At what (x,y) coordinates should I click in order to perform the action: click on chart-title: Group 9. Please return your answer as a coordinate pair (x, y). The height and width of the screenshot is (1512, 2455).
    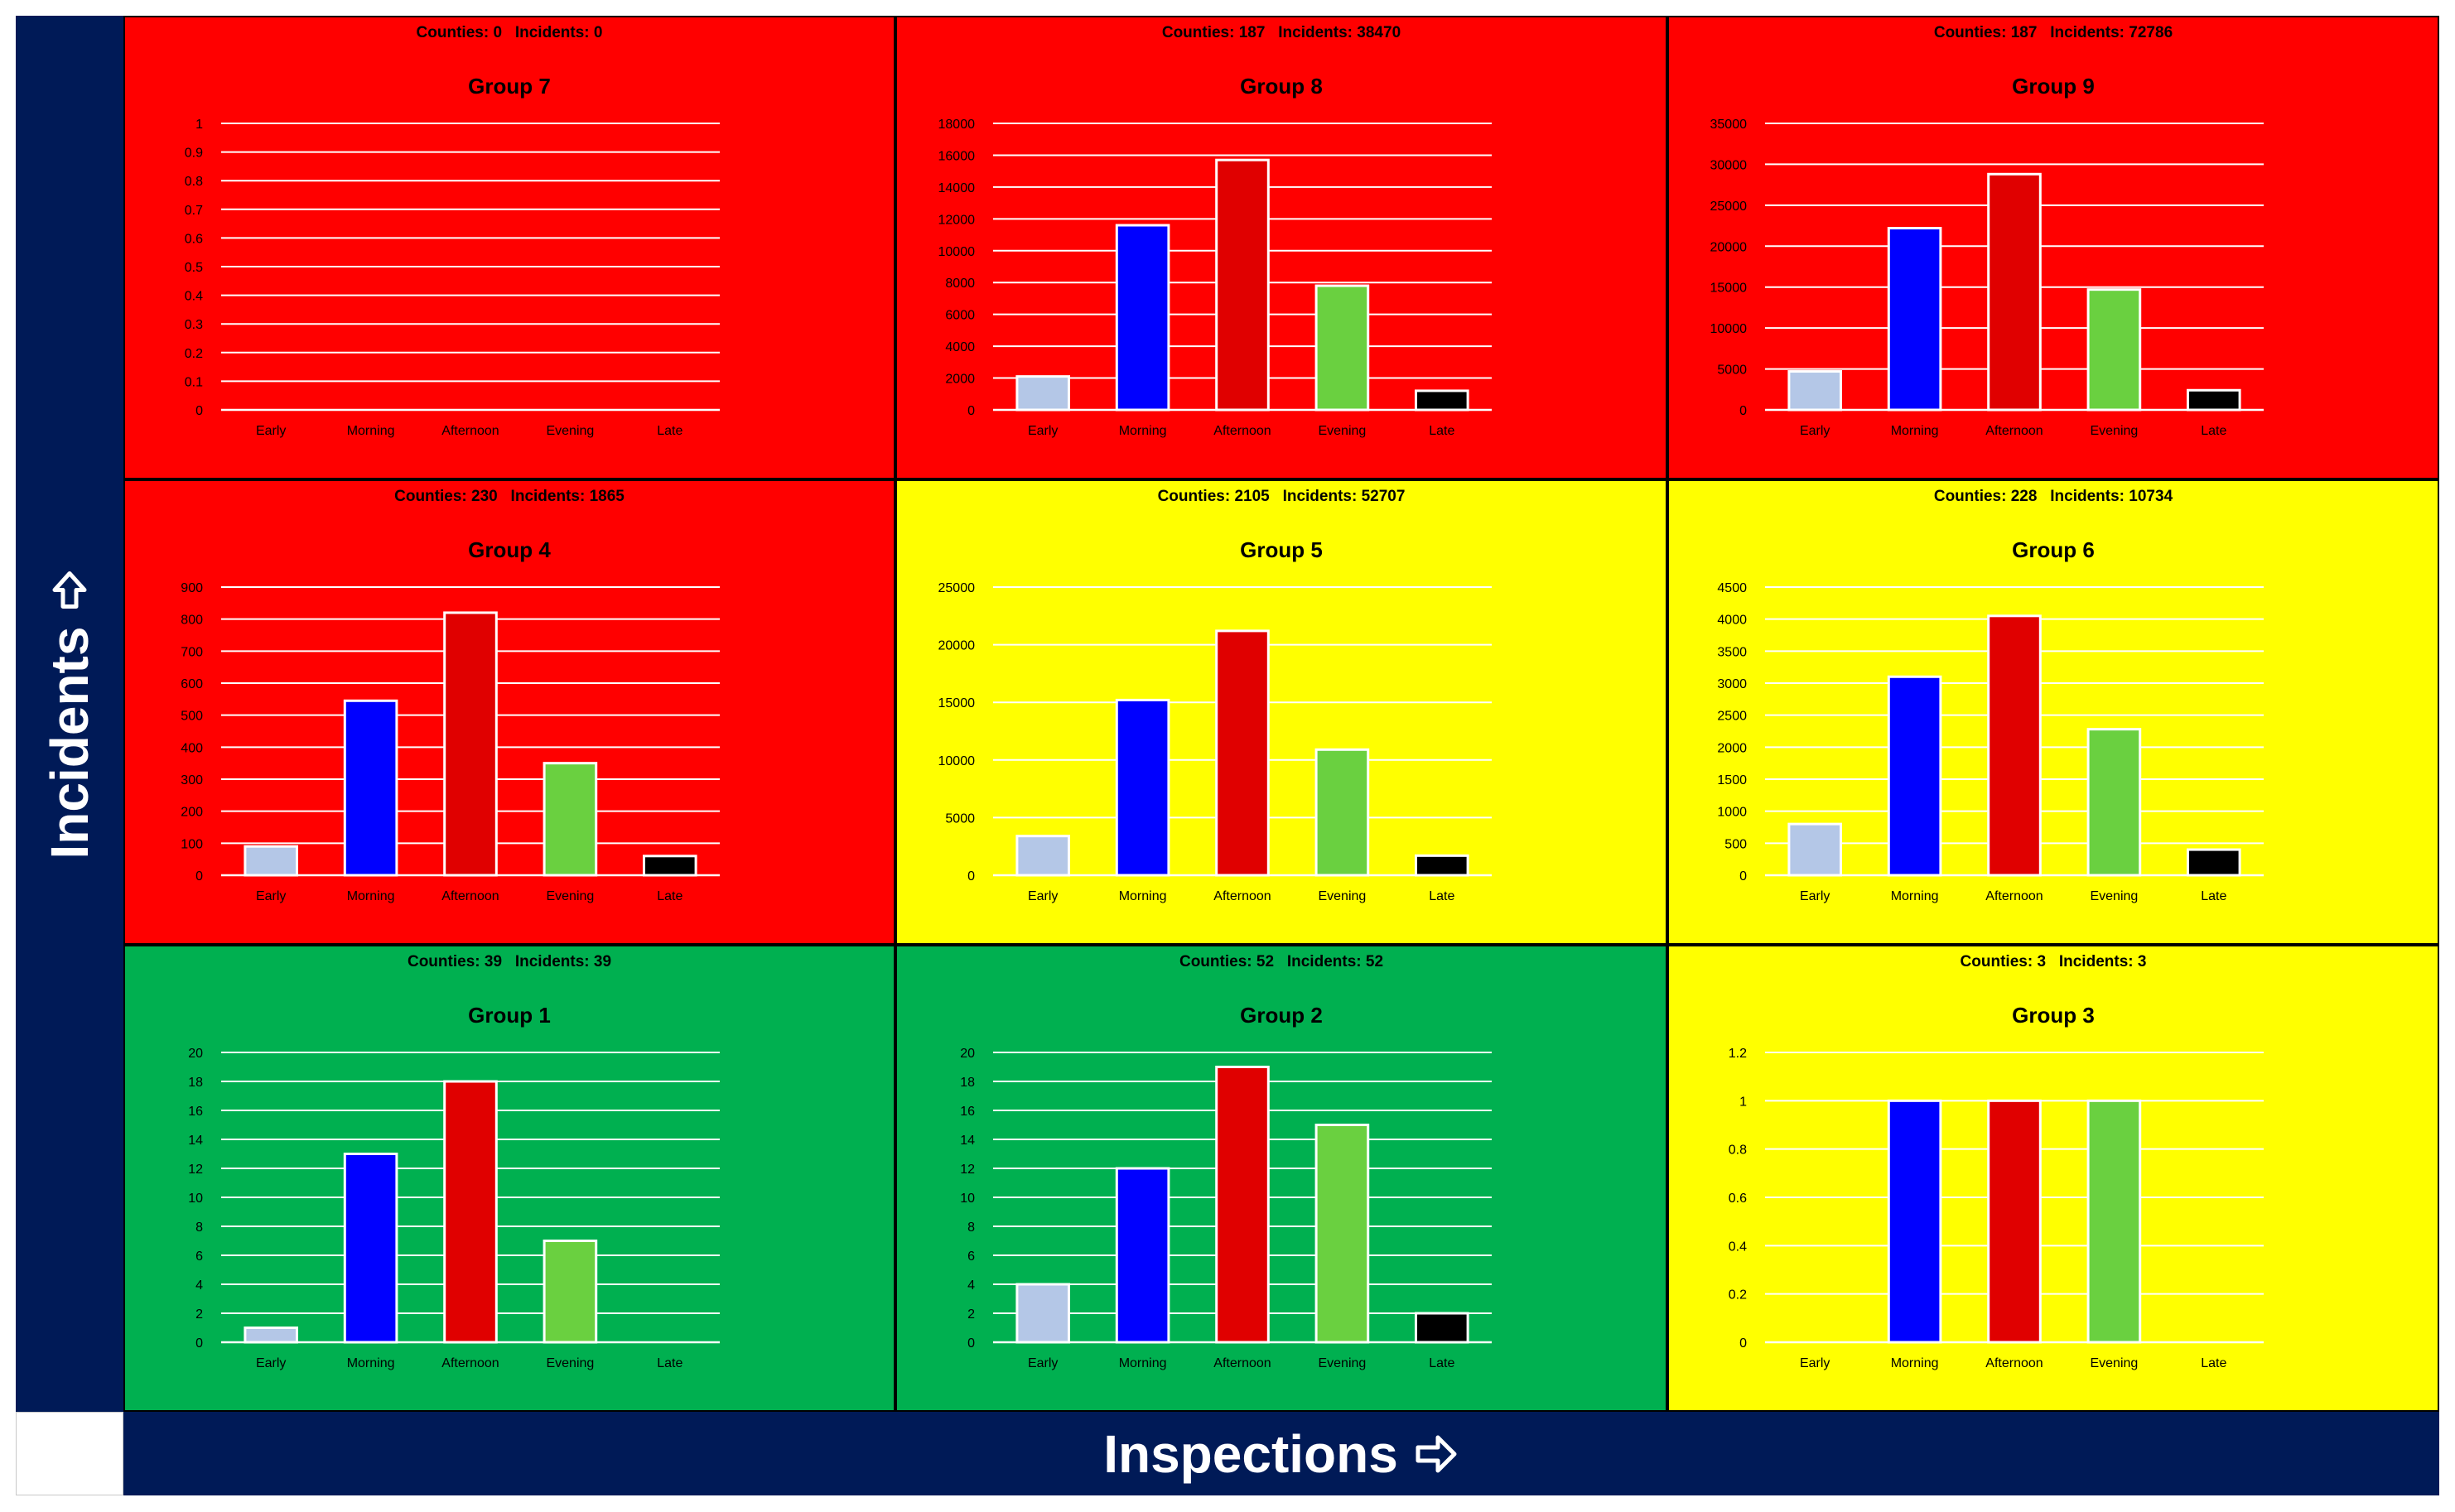
    Looking at the image, I should click on (2053, 86).